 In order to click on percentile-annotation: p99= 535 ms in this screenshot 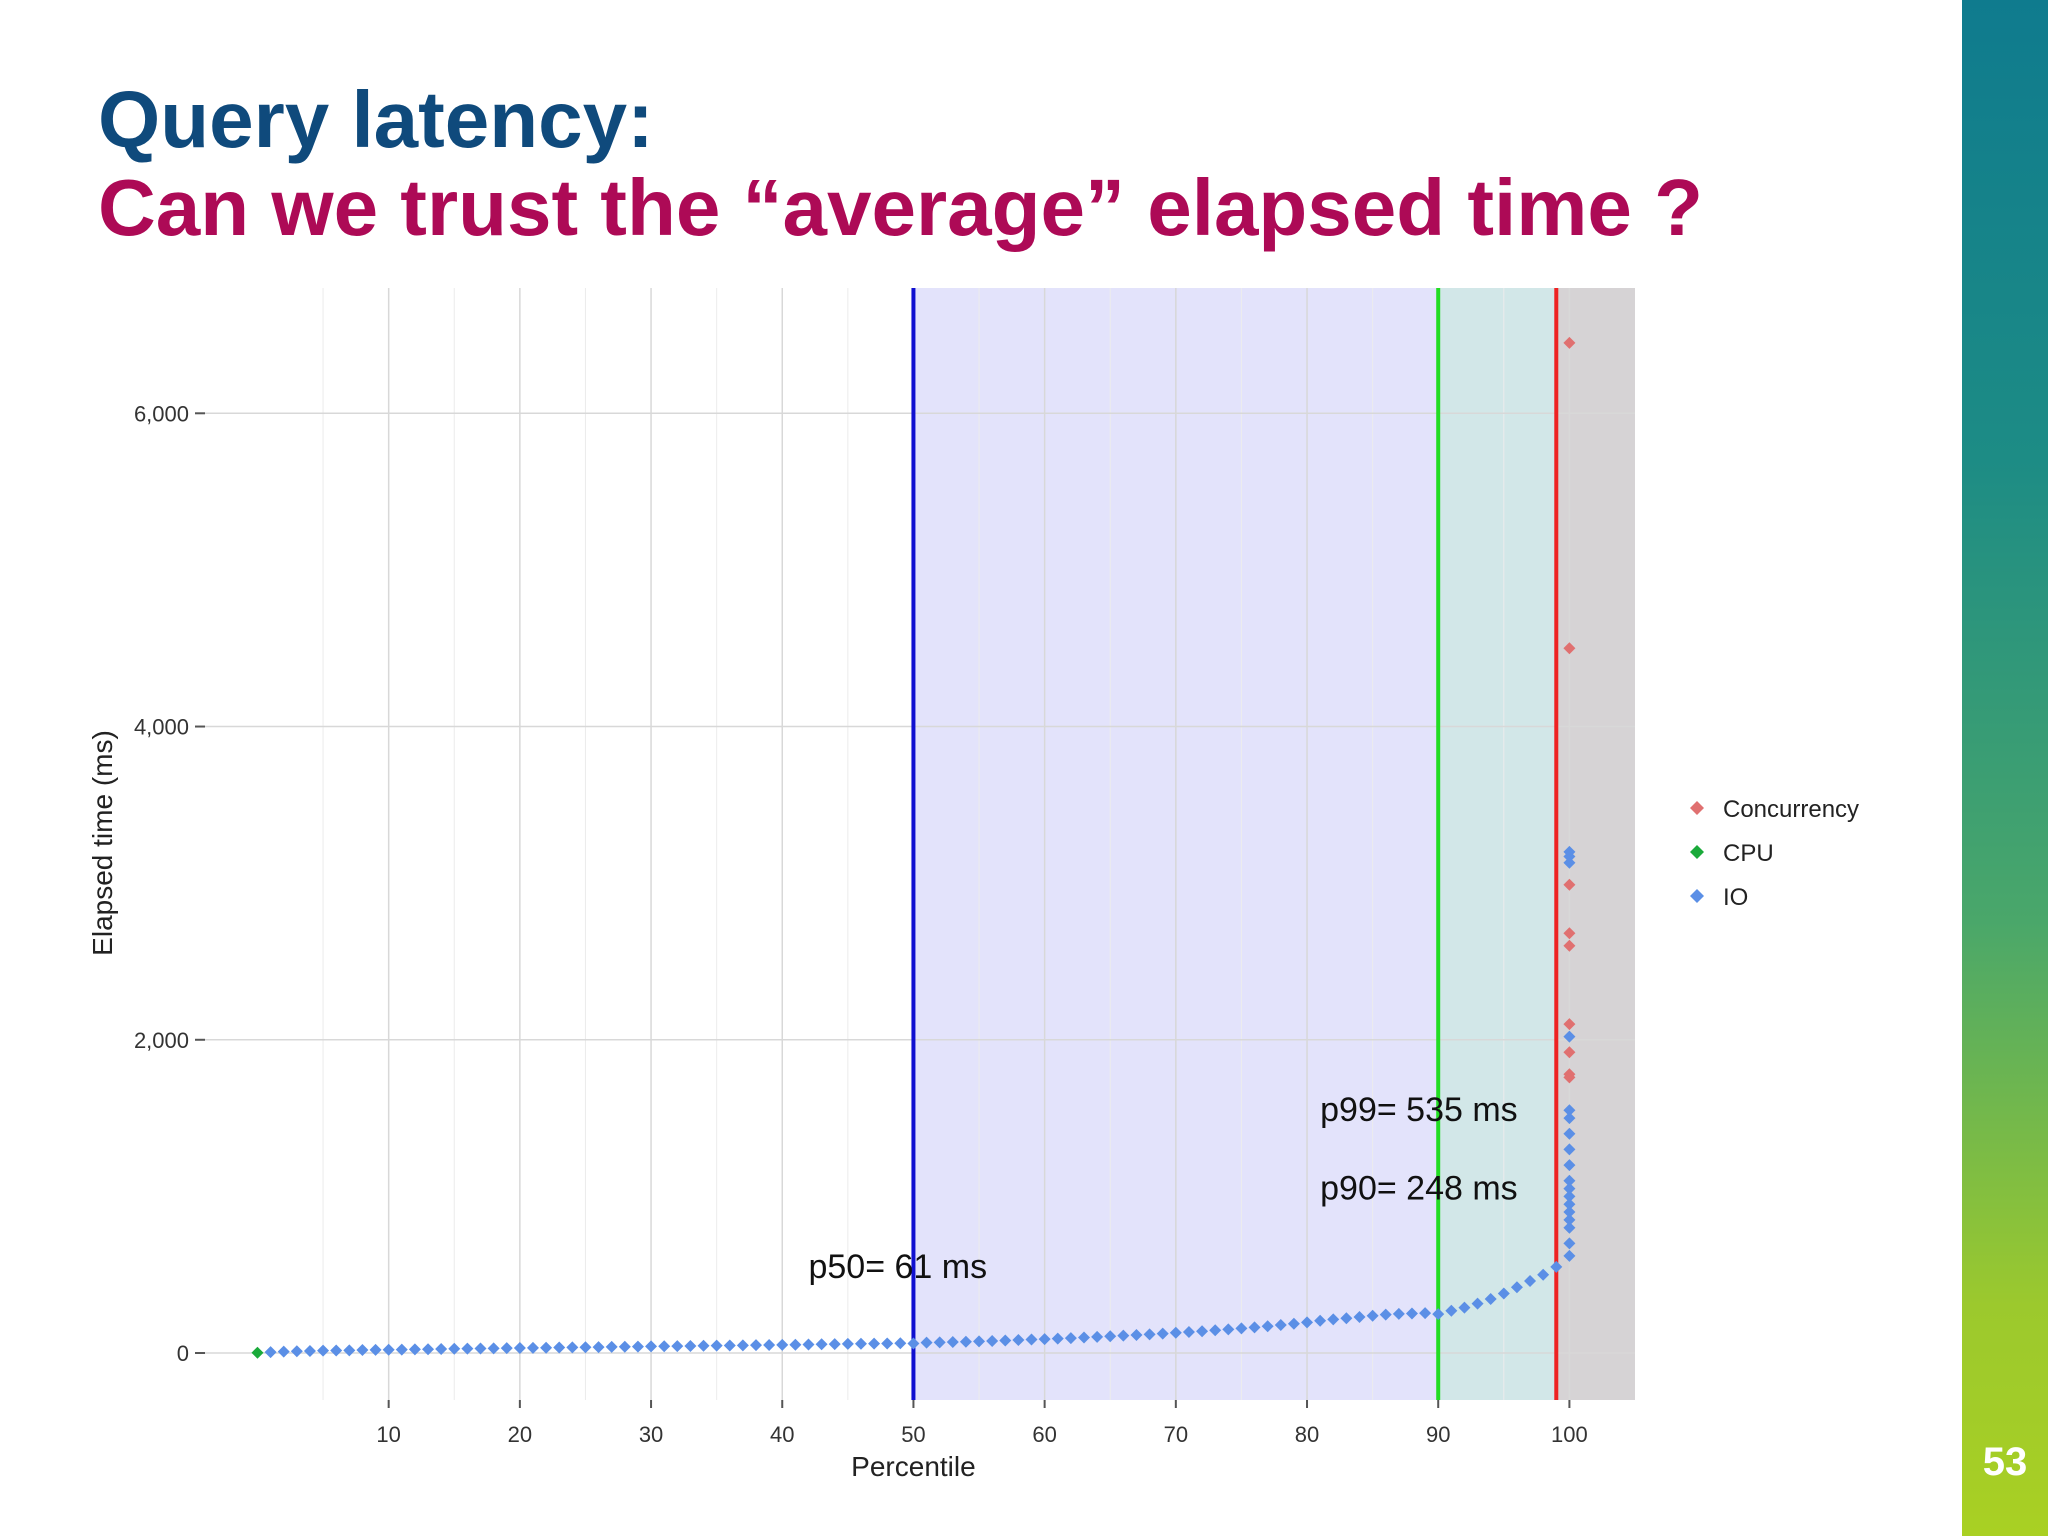, I will do `click(1419, 1110)`.